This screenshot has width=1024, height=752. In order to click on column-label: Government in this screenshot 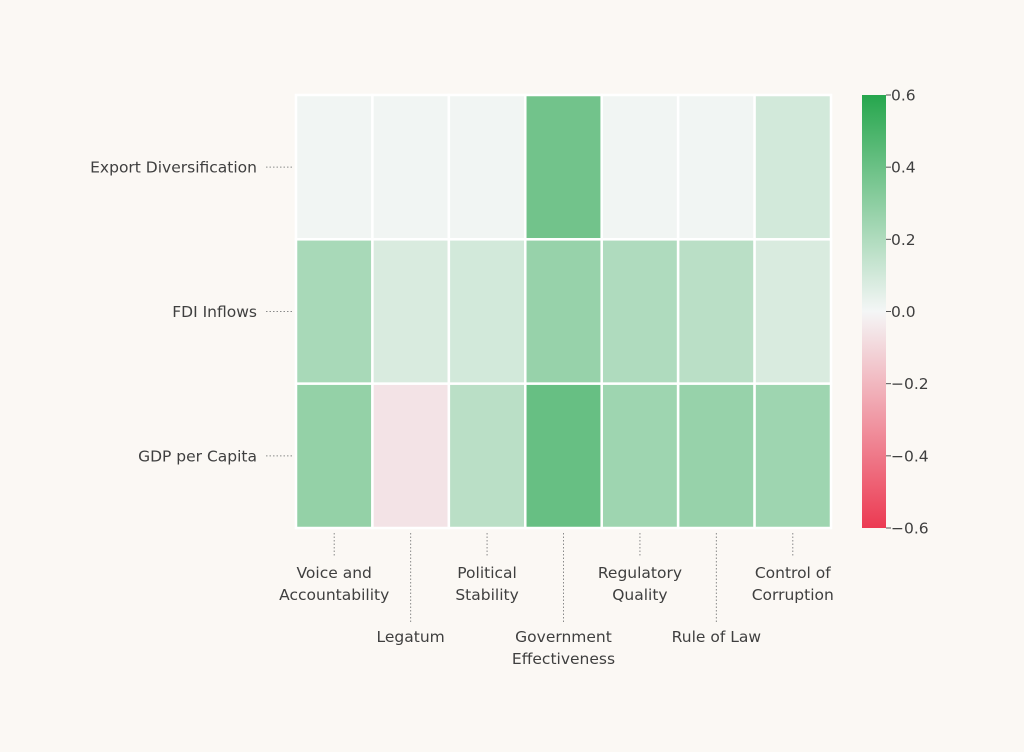, I will do `click(563, 637)`.